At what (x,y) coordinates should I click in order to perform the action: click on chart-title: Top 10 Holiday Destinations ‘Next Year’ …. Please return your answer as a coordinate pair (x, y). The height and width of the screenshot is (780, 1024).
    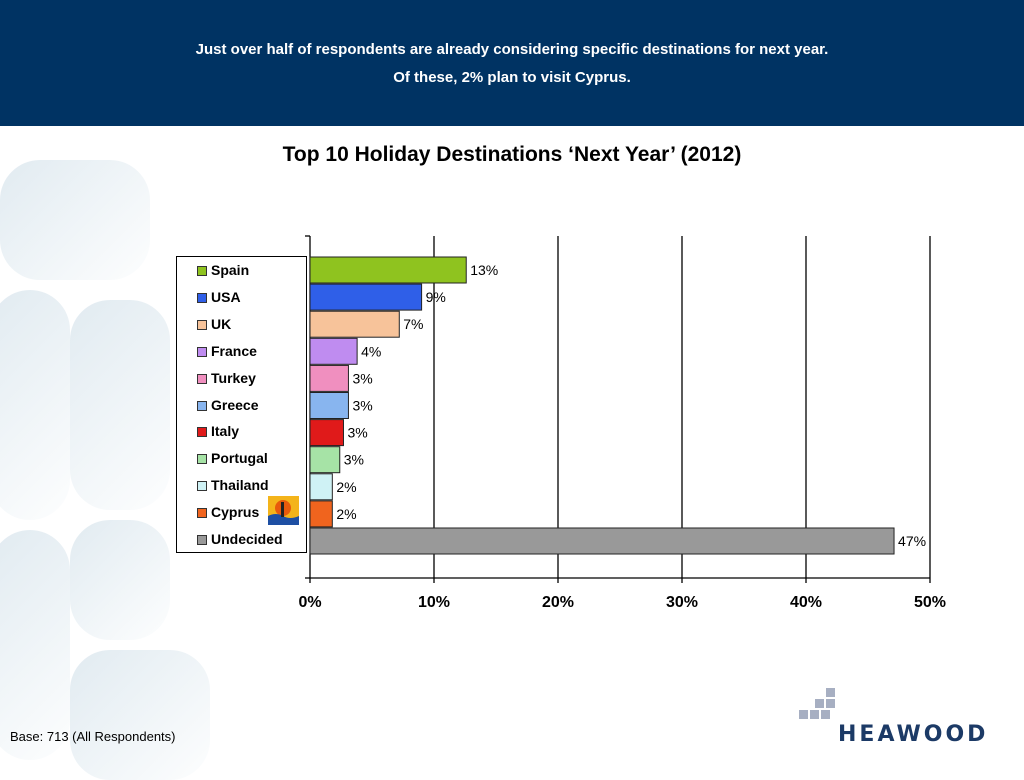
    Looking at the image, I should click on (512, 154).